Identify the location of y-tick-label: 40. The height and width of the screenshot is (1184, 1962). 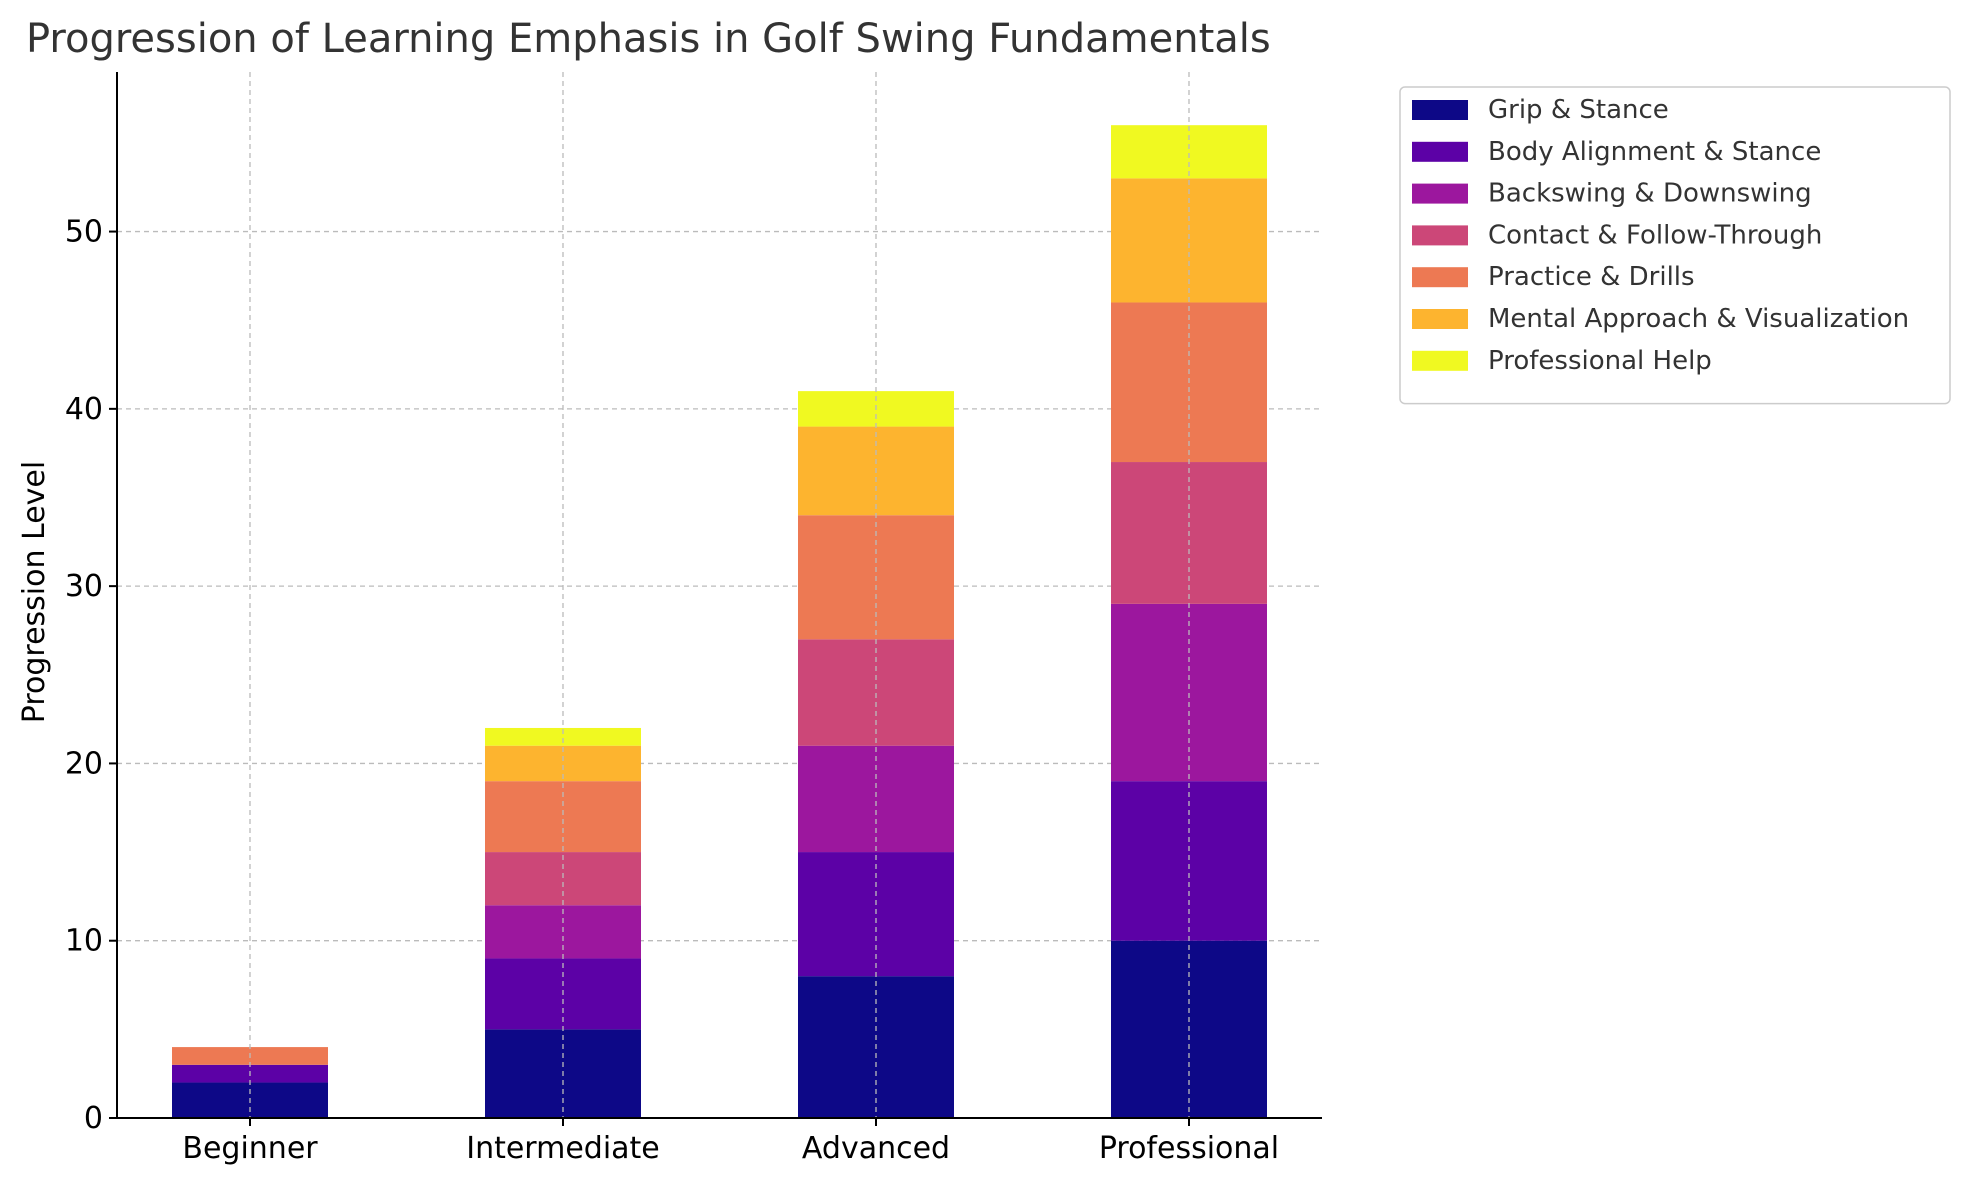
(84, 409).